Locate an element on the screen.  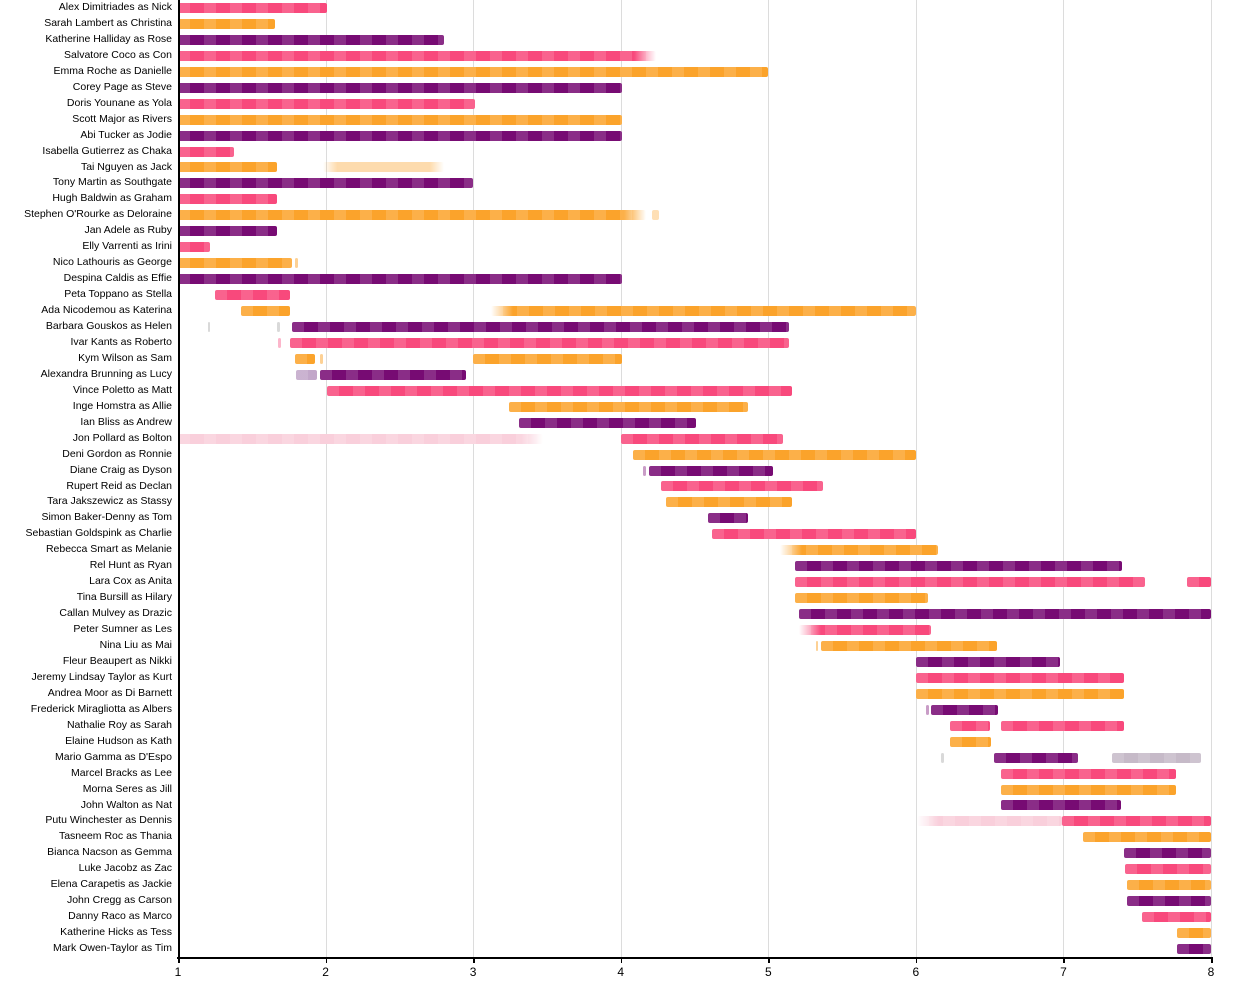
row-label: Alex Dimitriades as Nick is located at coordinates (115, 7).